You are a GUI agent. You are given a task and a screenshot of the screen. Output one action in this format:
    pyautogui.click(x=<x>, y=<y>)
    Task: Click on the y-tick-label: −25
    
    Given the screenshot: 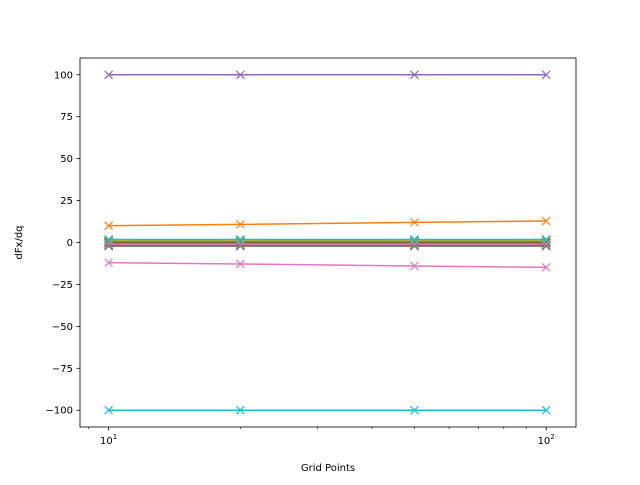 What is the action you would take?
    pyautogui.click(x=62, y=285)
    